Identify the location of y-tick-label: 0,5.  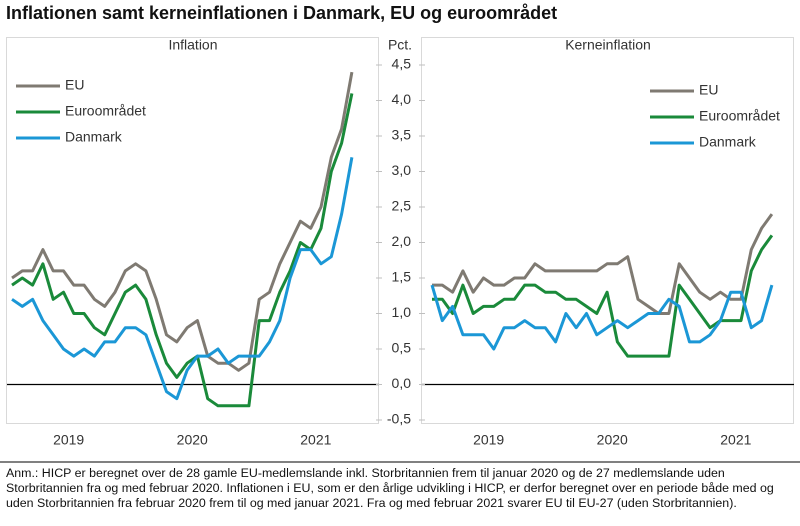
(402, 348).